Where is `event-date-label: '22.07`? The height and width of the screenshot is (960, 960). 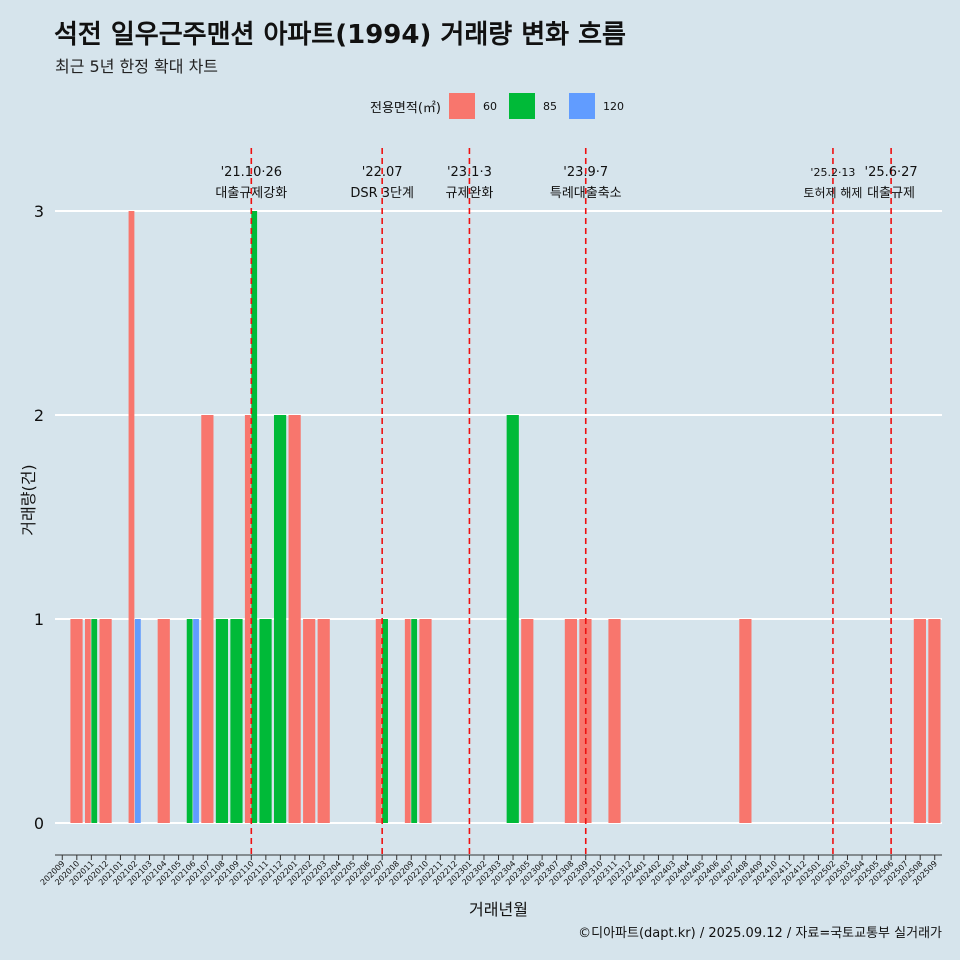 event-date-label: '22.07 is located at coordinates (382, 172).